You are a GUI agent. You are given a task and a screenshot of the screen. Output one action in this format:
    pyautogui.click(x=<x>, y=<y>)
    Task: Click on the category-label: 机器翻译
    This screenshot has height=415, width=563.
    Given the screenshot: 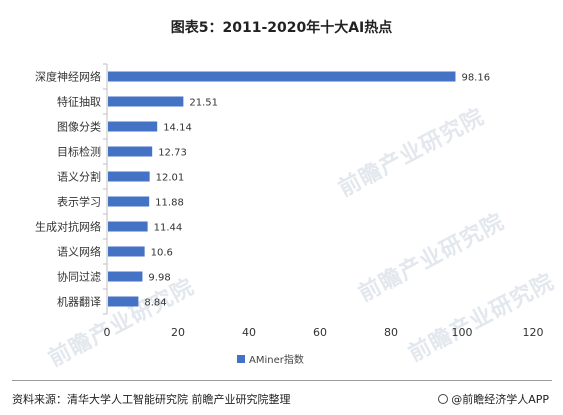 What is the action you would take?
    pyautogui.click(x=79, y=302)
    